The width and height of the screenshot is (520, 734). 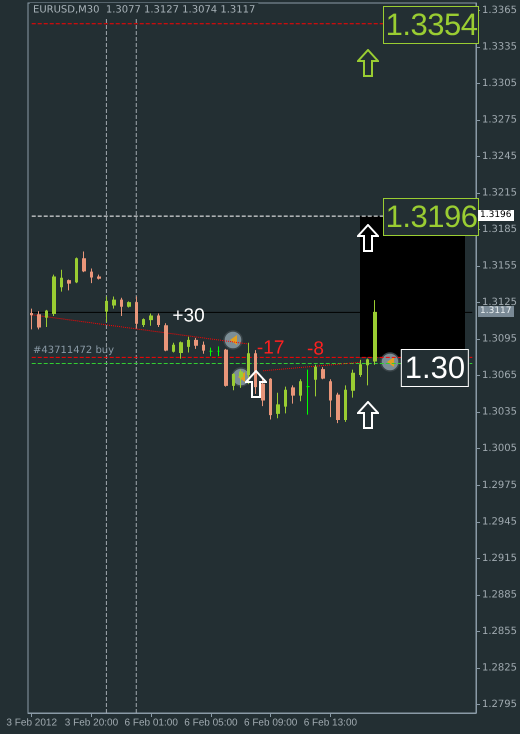 What do you see at coordinates (499, 558) in the screenshot?
I see `y-tick-label: 1.2915` at bounding box center [499, 558].